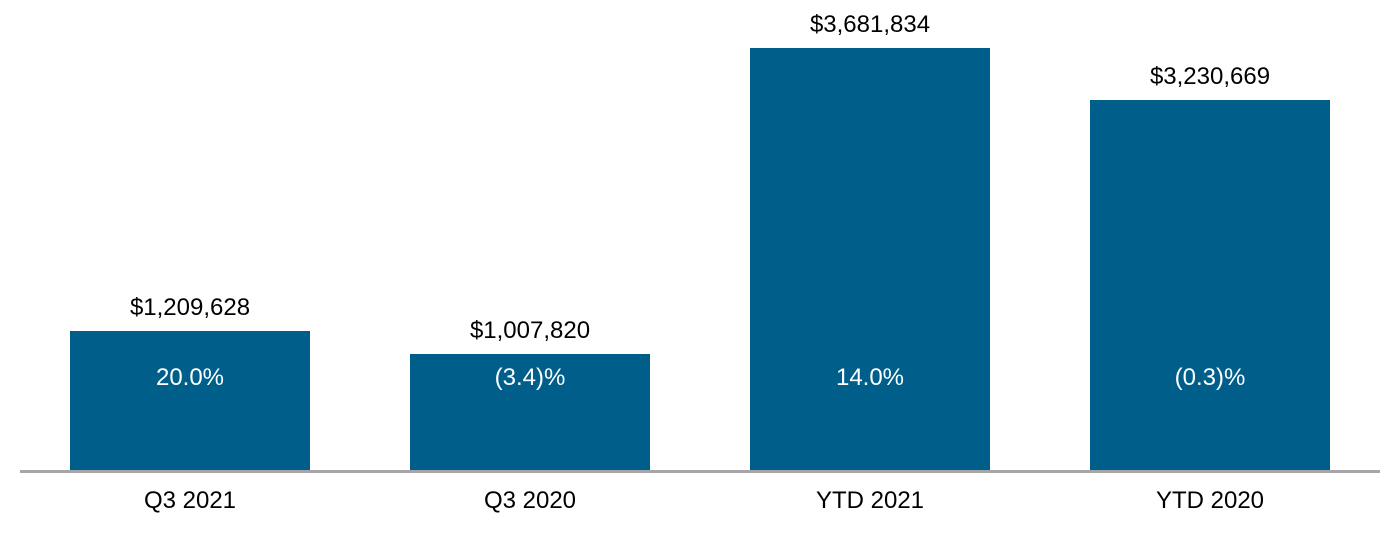 The width and height of the screenshot is (1400, 538). Describe the element at coordinates (870, 259) in the screenshot. I see `bar: 14.0%` at that location.